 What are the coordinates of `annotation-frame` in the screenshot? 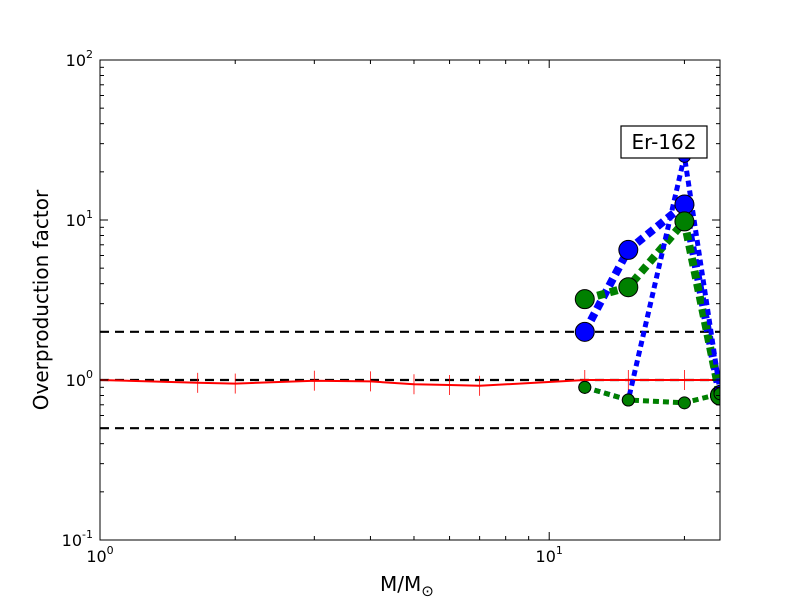 It's located at (664, 142).